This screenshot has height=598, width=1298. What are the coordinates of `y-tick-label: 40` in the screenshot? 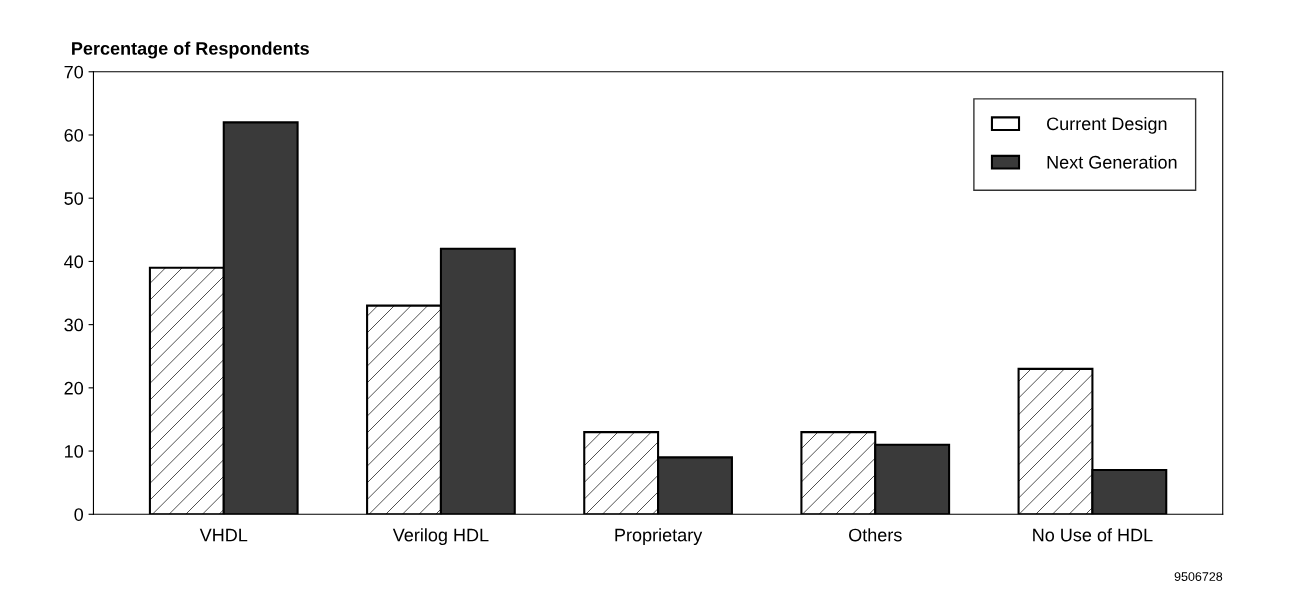 It's located at (74, 262).